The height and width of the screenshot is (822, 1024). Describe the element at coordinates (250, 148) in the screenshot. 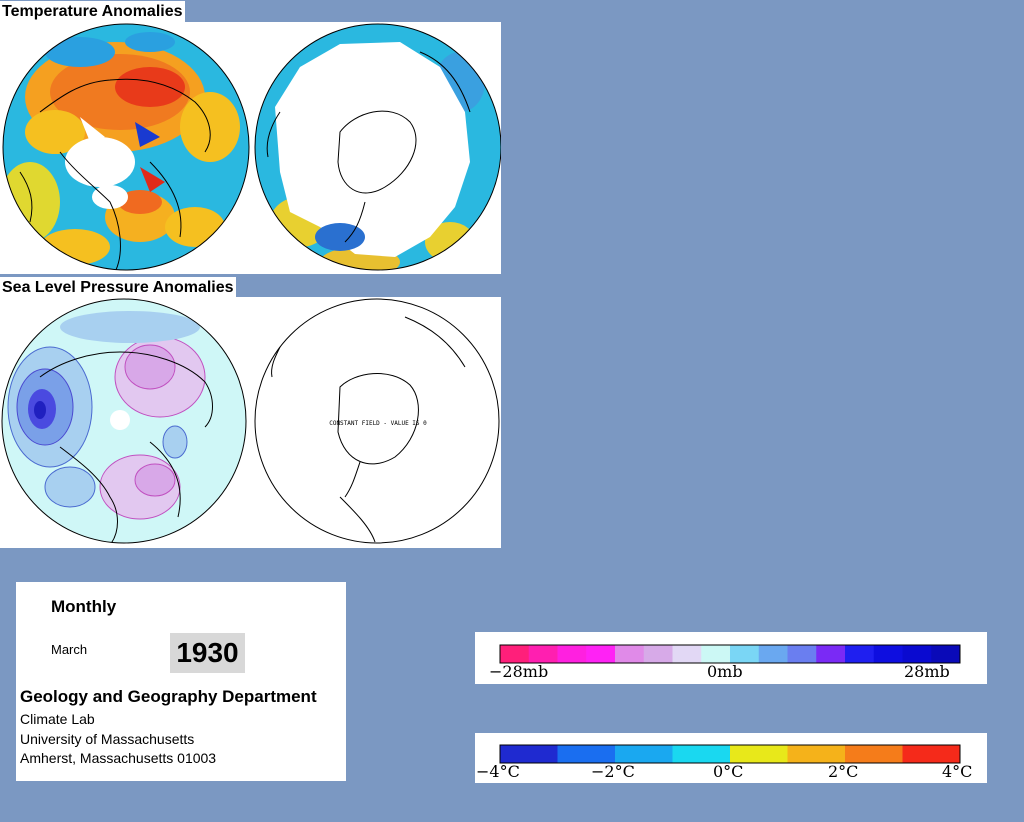

I see `temperature-maps-panel` at that location.